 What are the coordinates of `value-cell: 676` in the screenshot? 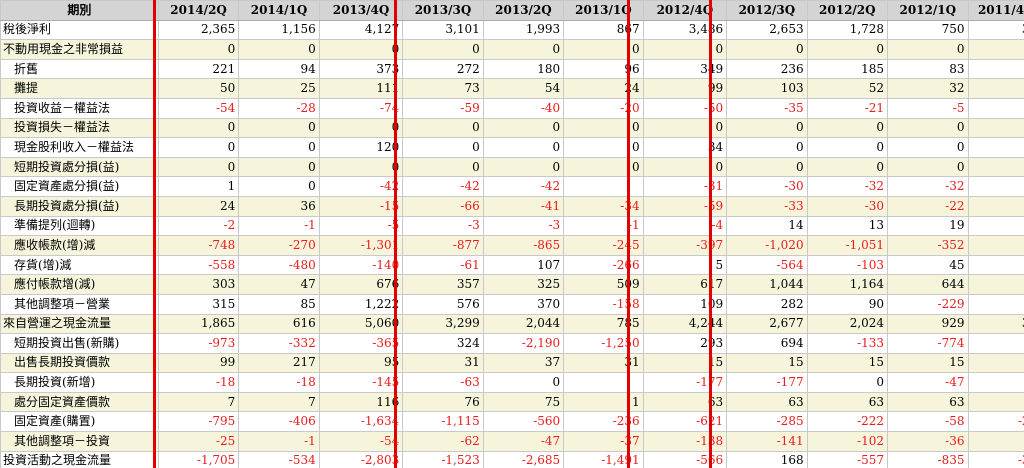 It's located at (361, 284).